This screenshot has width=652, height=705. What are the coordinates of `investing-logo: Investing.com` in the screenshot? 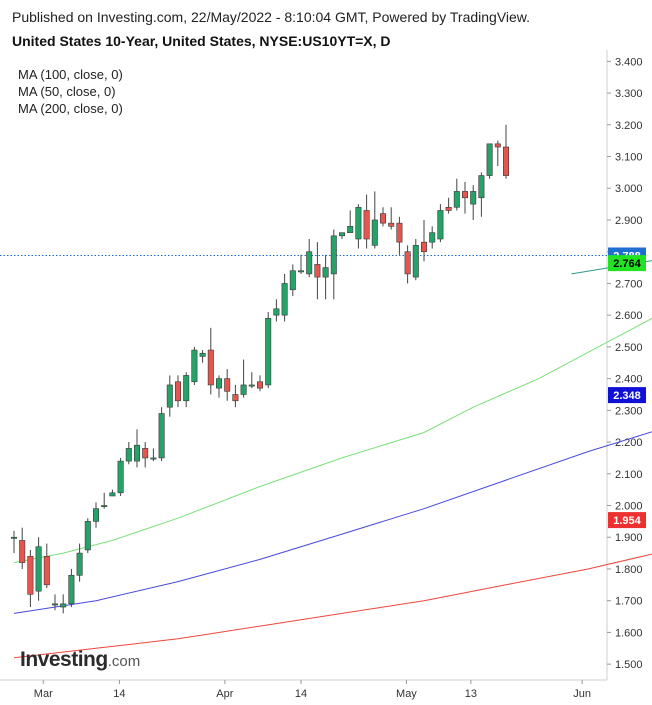 It's located at (80, 660).